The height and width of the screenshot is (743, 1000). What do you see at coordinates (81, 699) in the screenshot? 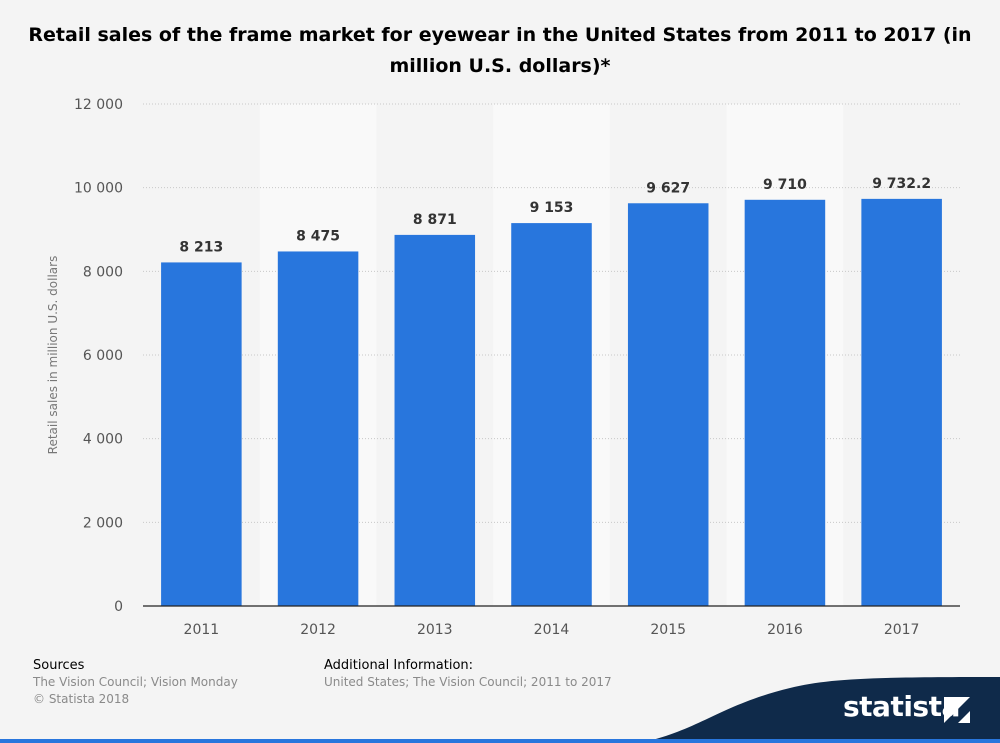
I see `copyright-text: © Statista 2018` at bounding box center [81, 699].